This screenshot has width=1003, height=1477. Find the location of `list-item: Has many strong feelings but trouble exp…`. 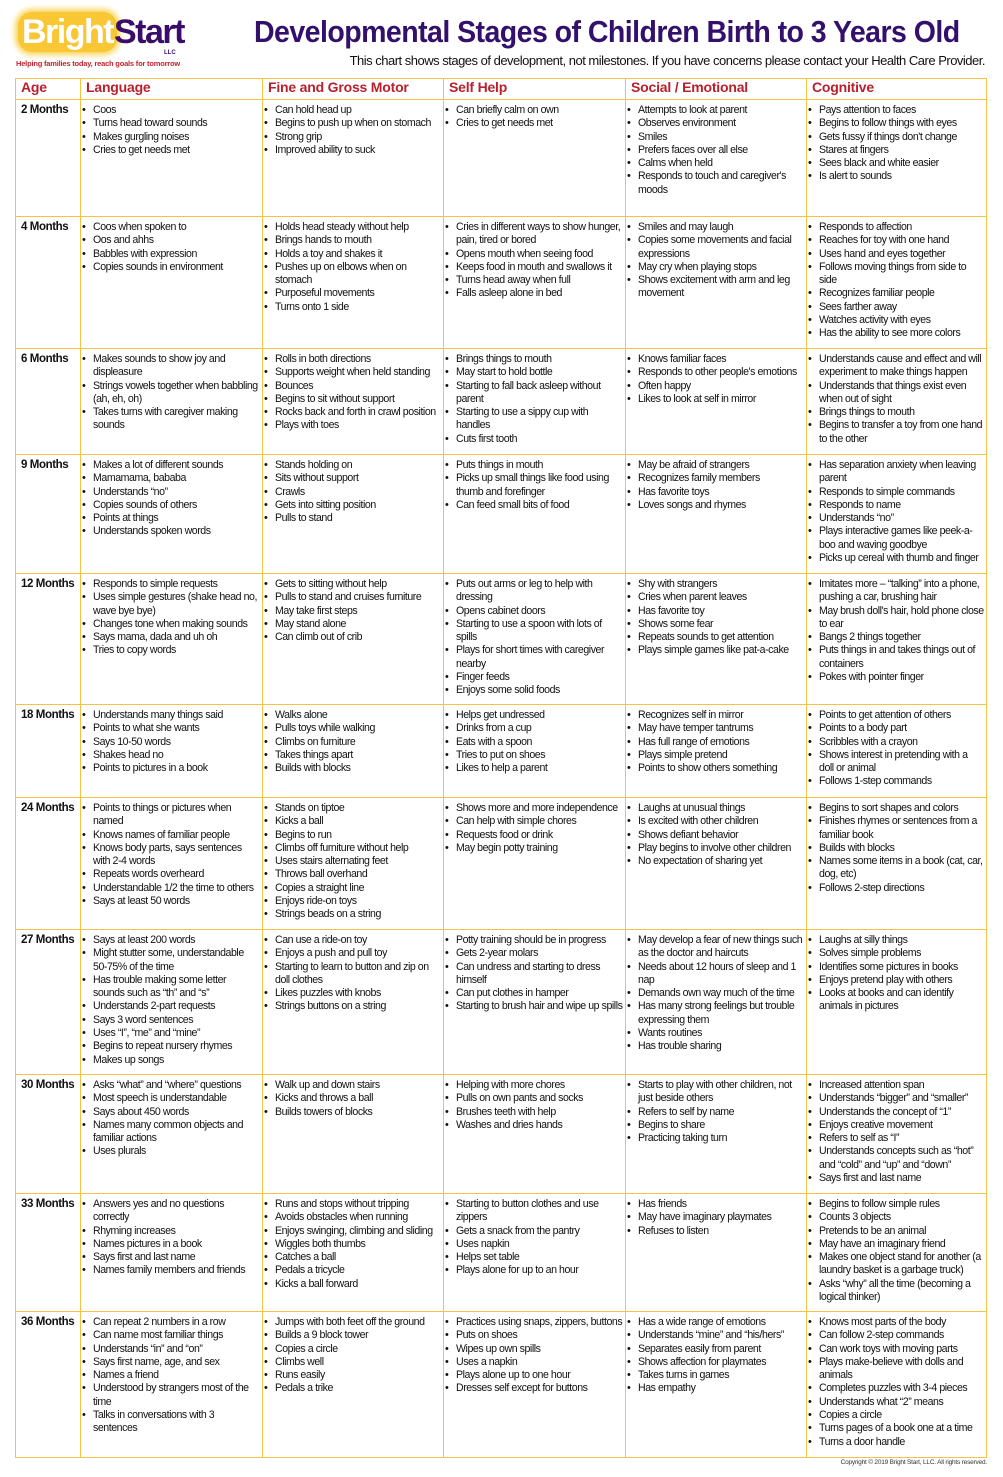

list-item: Has many strong feelings but trouble exp… is located at coordinates (715, 1013).